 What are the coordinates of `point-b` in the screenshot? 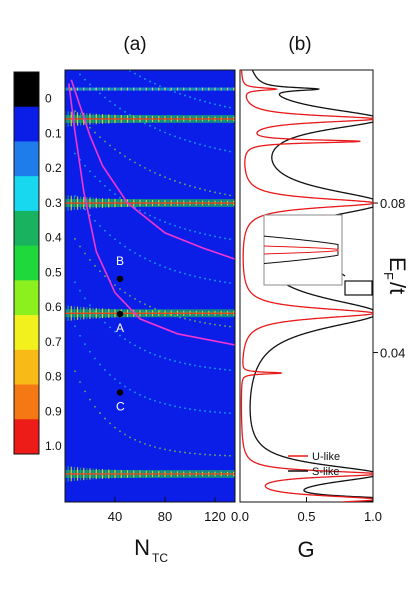 It's located at (120, 279).